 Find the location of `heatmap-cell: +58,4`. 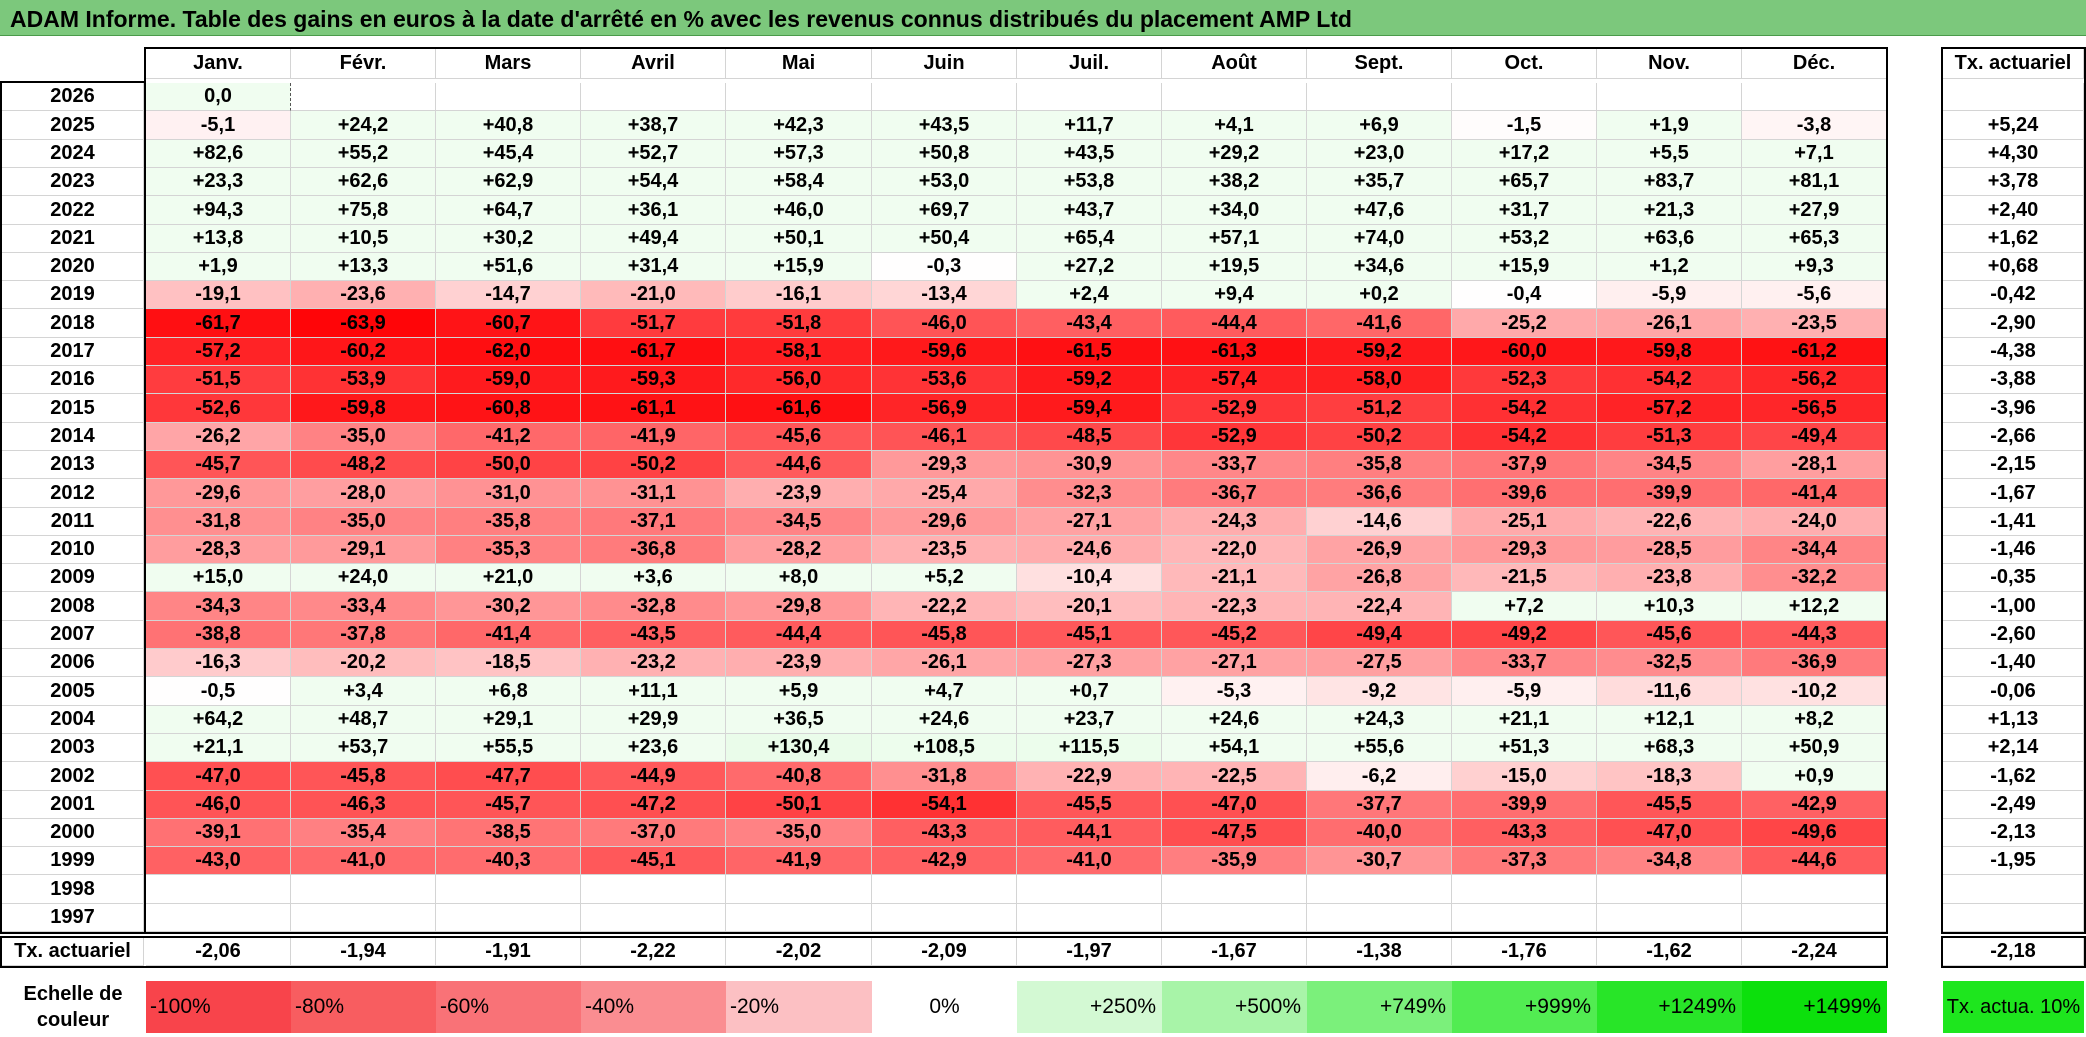

heatmap-cell: +58,4 is located at coordinates (799, 182).